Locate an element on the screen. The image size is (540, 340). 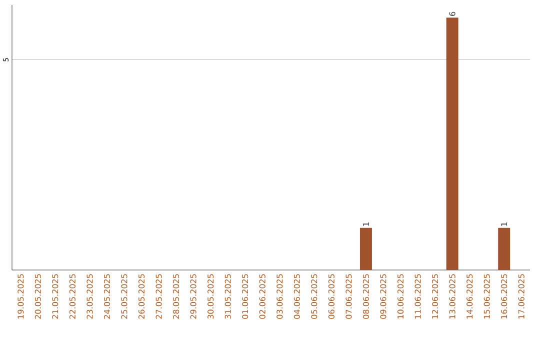
x-tick-label: 08.06.2025 is located at coordinates (365, 296).